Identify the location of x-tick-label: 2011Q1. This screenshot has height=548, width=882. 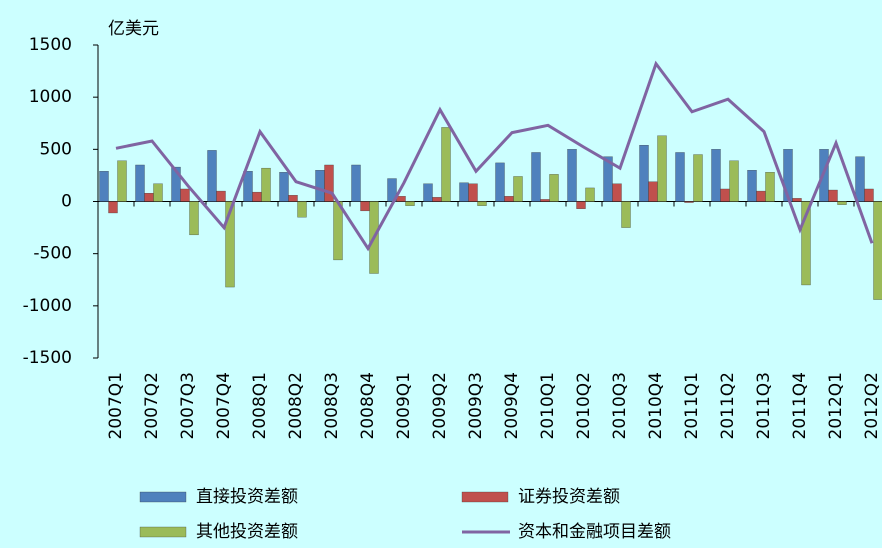
(692, 405).